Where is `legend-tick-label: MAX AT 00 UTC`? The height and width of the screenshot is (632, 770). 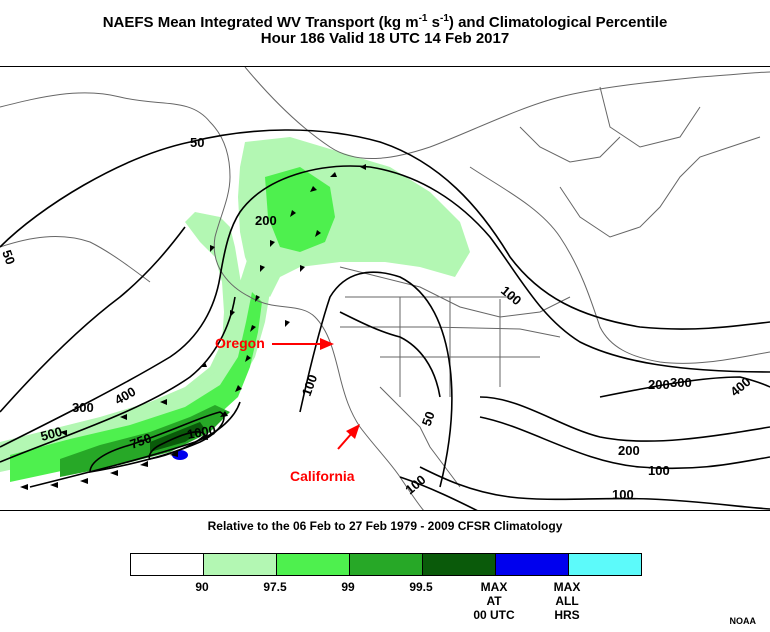
legend-tick-label: MAX AT 00 UTC is located at coordinates (494, 601).